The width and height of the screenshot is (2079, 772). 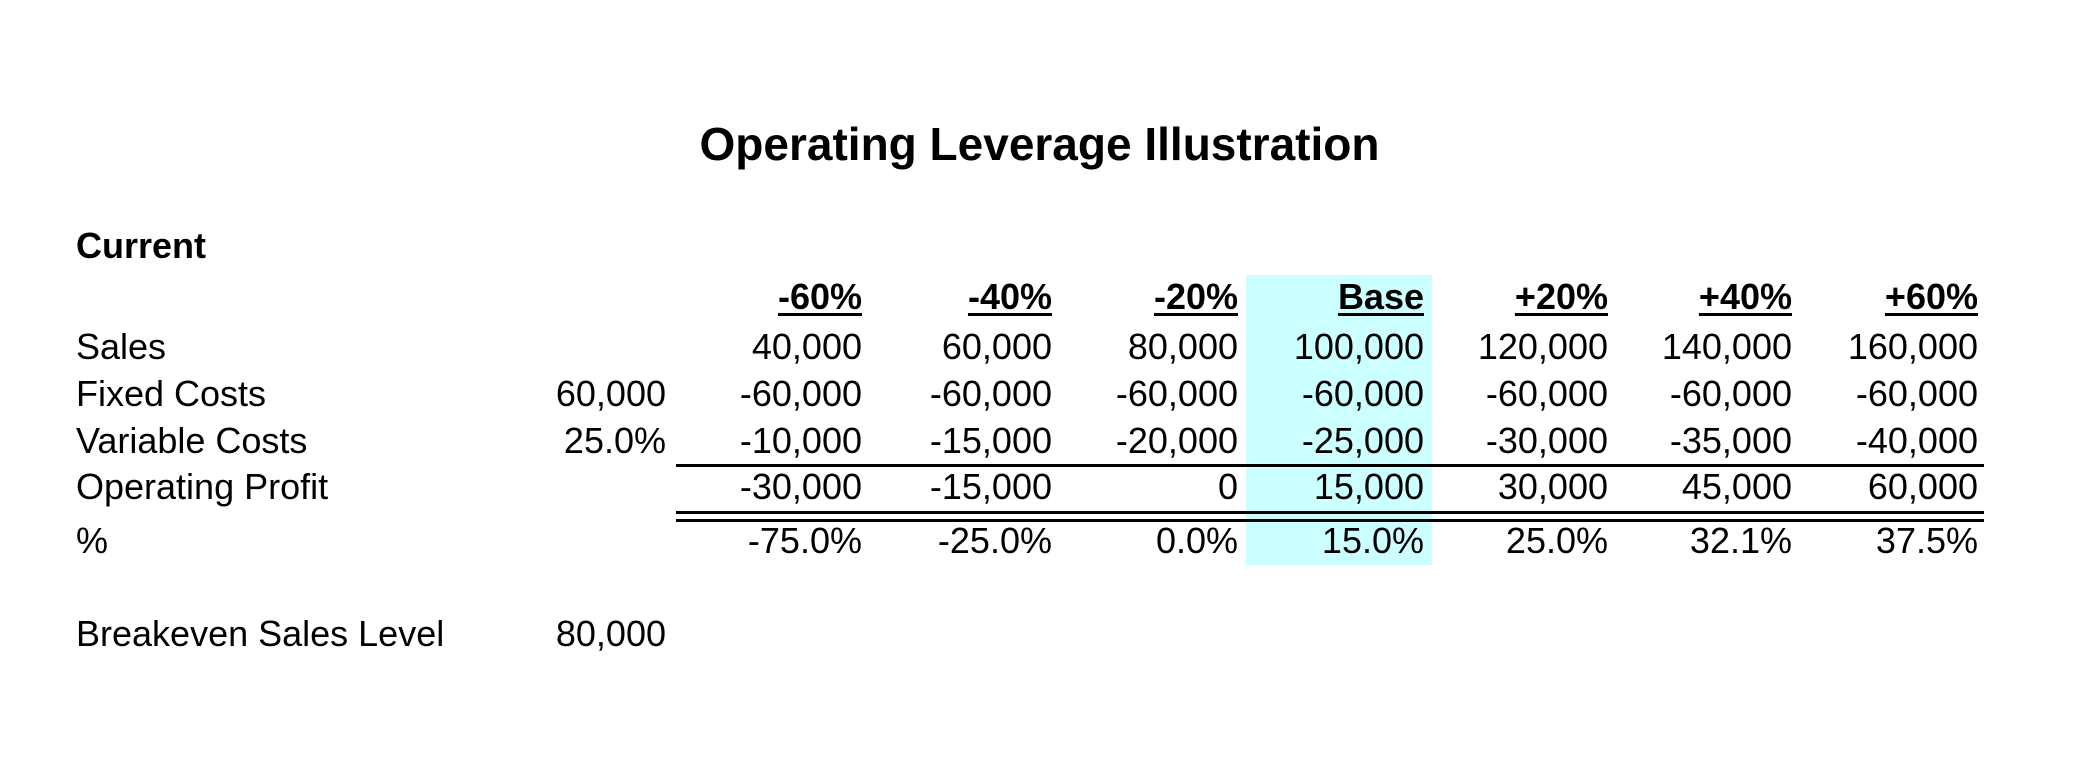 I want to click on value-cell: -25,000, so click(x=1362, y=440).